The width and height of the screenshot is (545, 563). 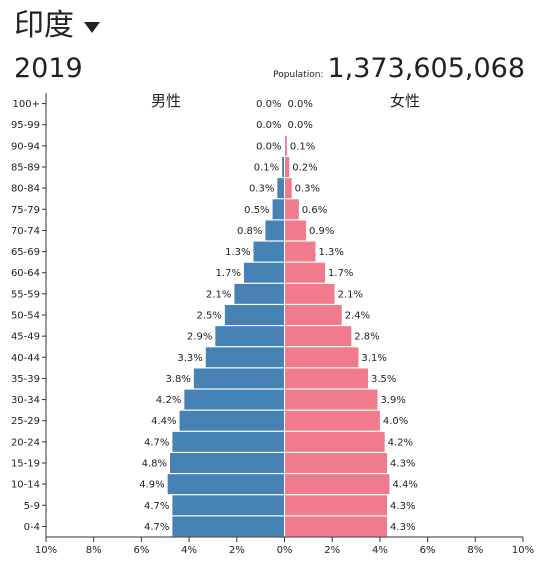 I want to click on female-value-label: 0.9%, so click(x=321, y=231).